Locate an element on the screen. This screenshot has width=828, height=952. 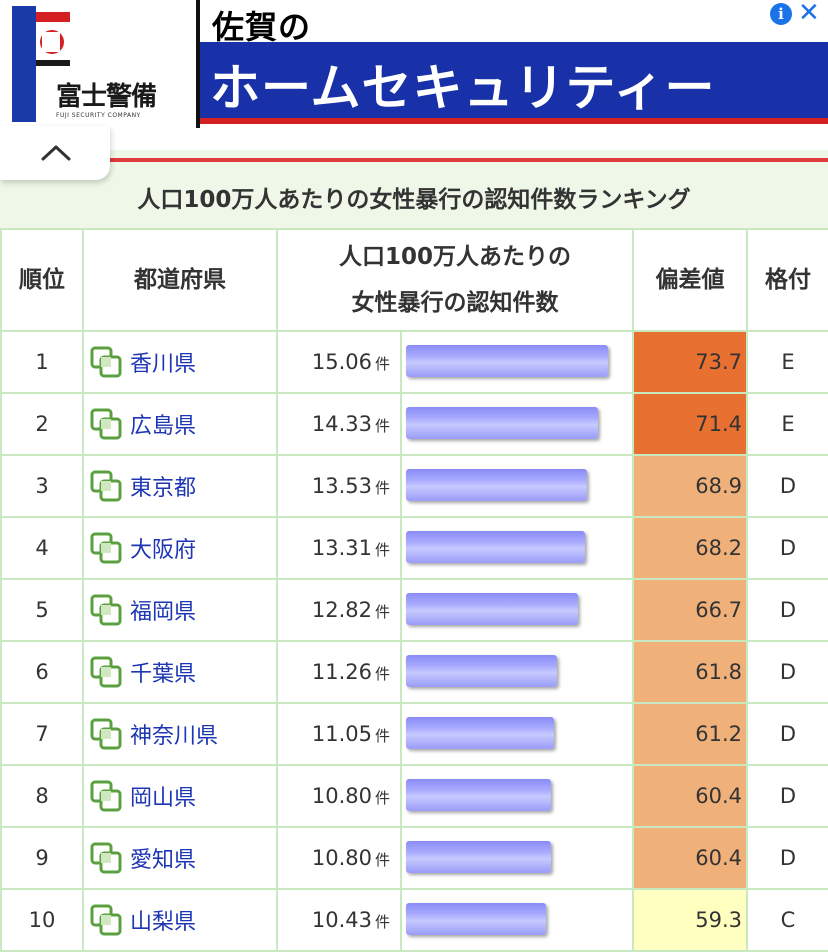
fuji-security-logo: 富士警備 FUJI SECURITY COMPANY is located at coordinates (97, 64).